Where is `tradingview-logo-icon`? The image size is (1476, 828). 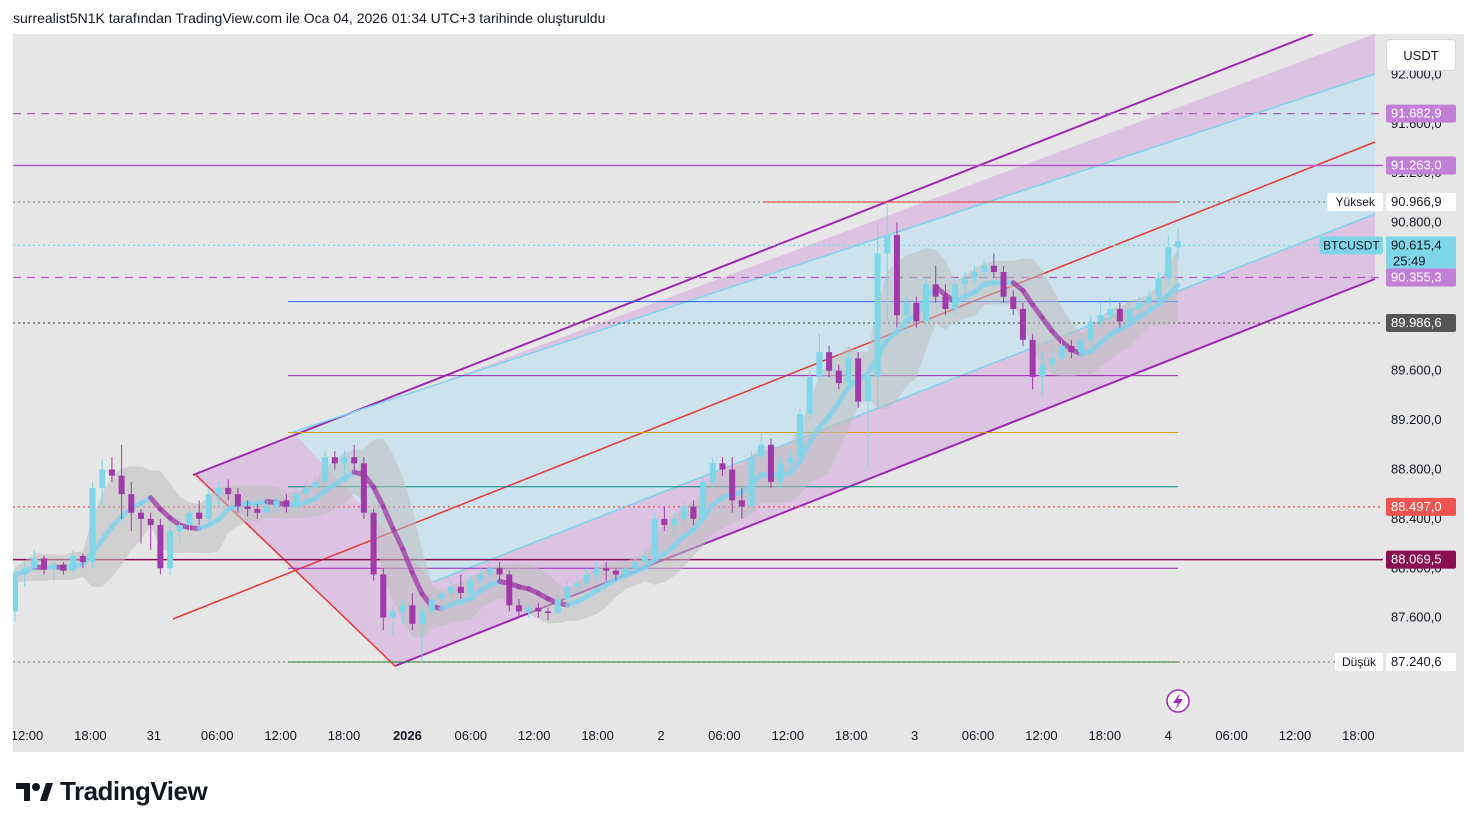
tradingview-logo-icon is located at coordinates (34, 791).